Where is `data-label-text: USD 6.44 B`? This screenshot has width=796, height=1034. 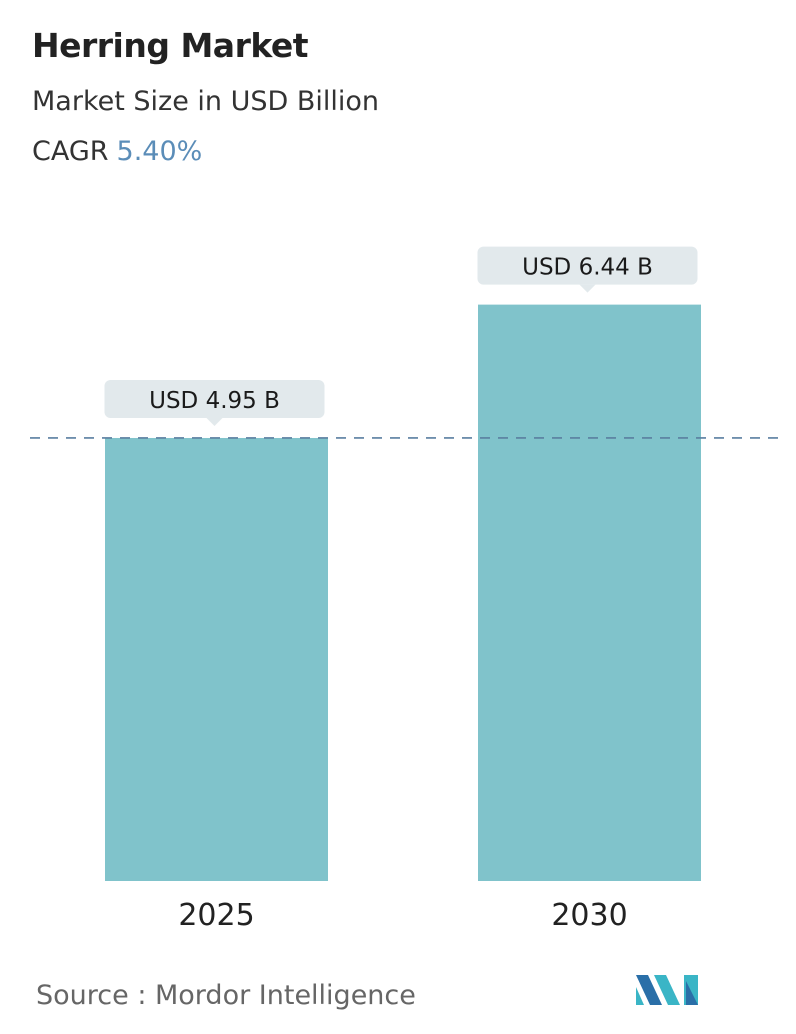 data-label-text: USD 6.44 B is located at coordinates (587, 268).